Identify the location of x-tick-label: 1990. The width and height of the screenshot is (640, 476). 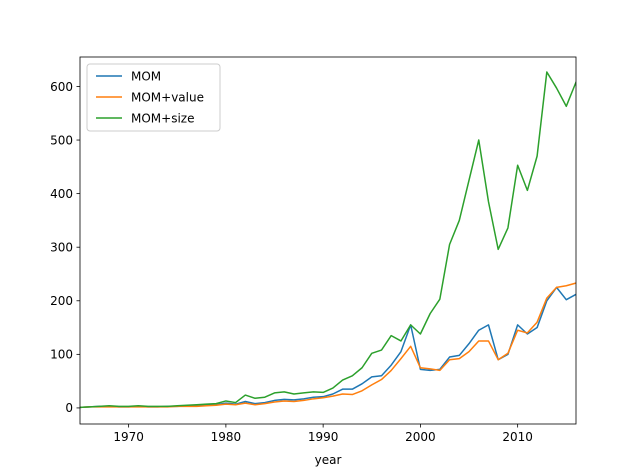
(323, 437).